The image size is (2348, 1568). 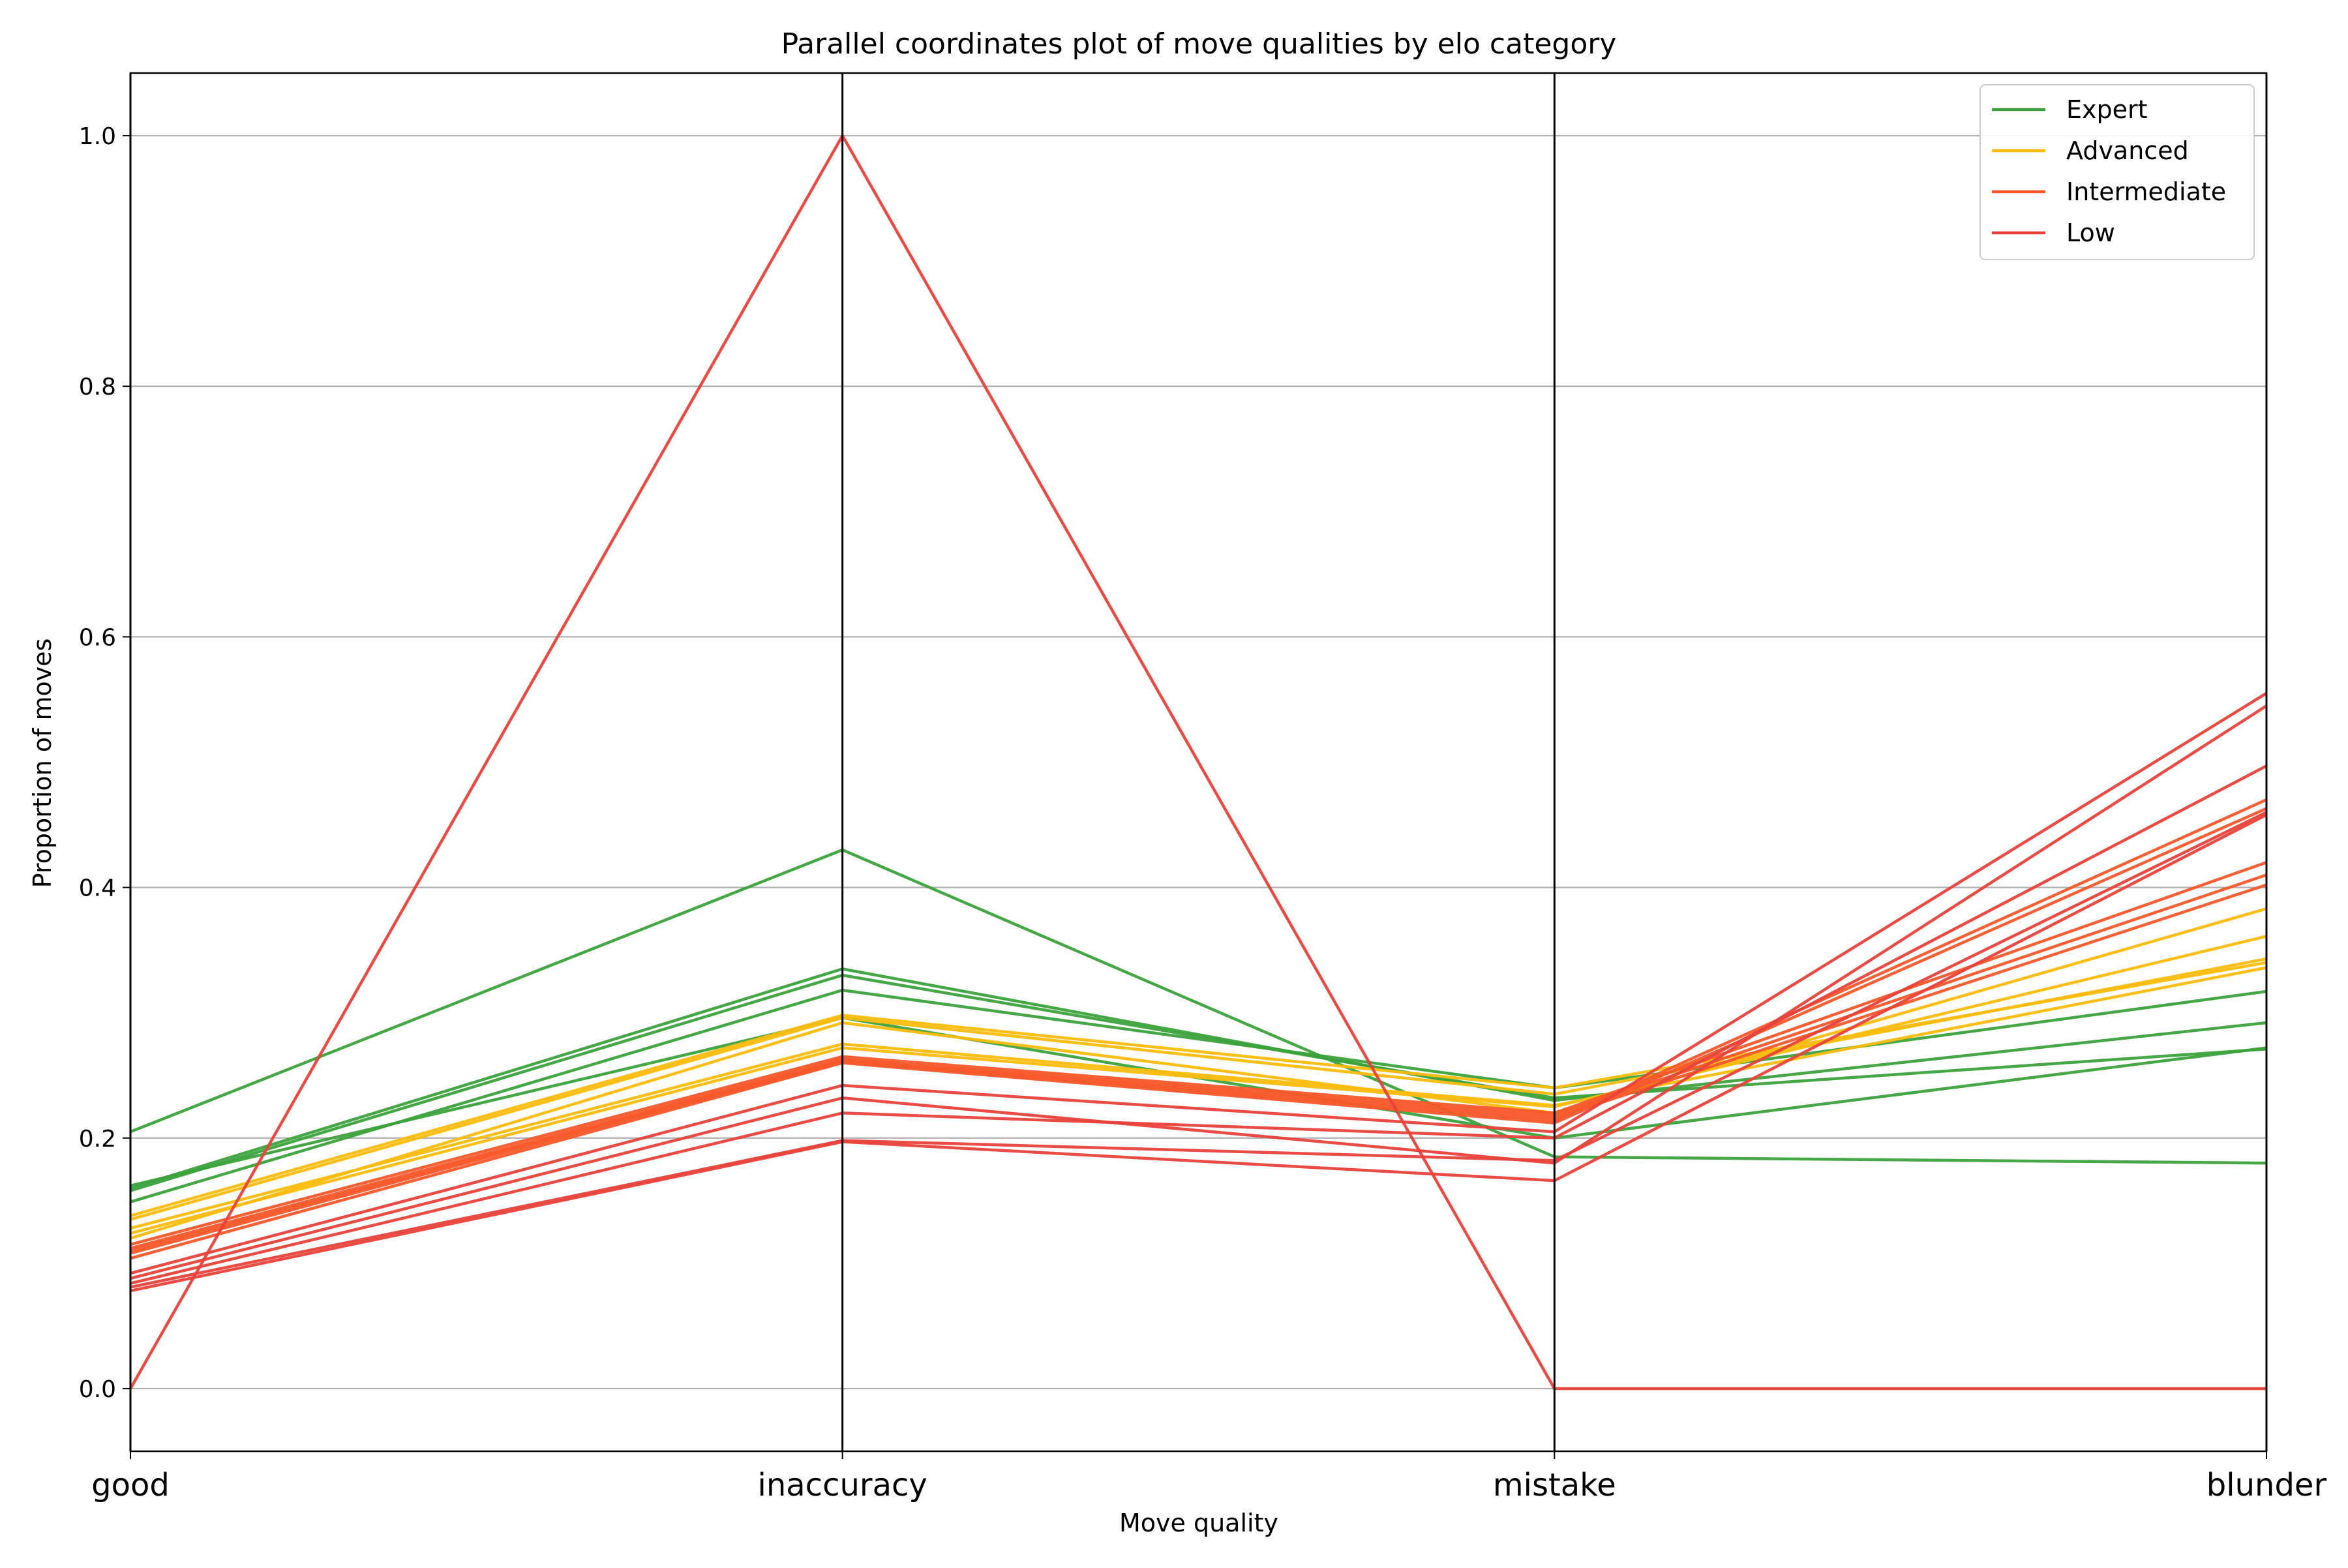 I want to click on y-tick-label-5: 1.0, so click(x=98, y=136).